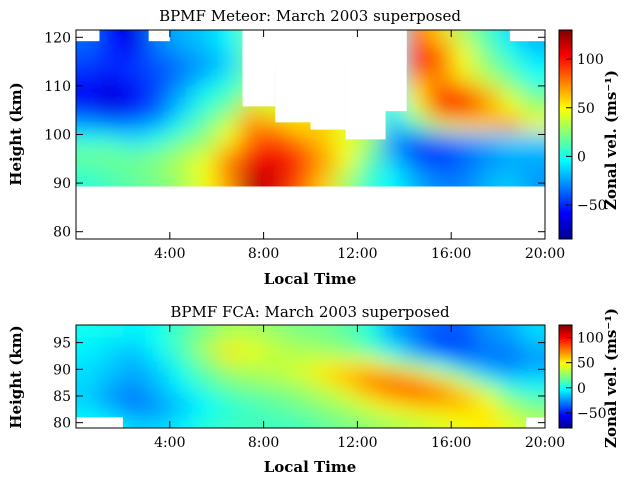 This screenshot has width=633, height=478. Describe the element at coordinates (310, 312) in the screenshot. I see `fca-chart-title: BPMF FCA: March 2003 superposed` at that location.